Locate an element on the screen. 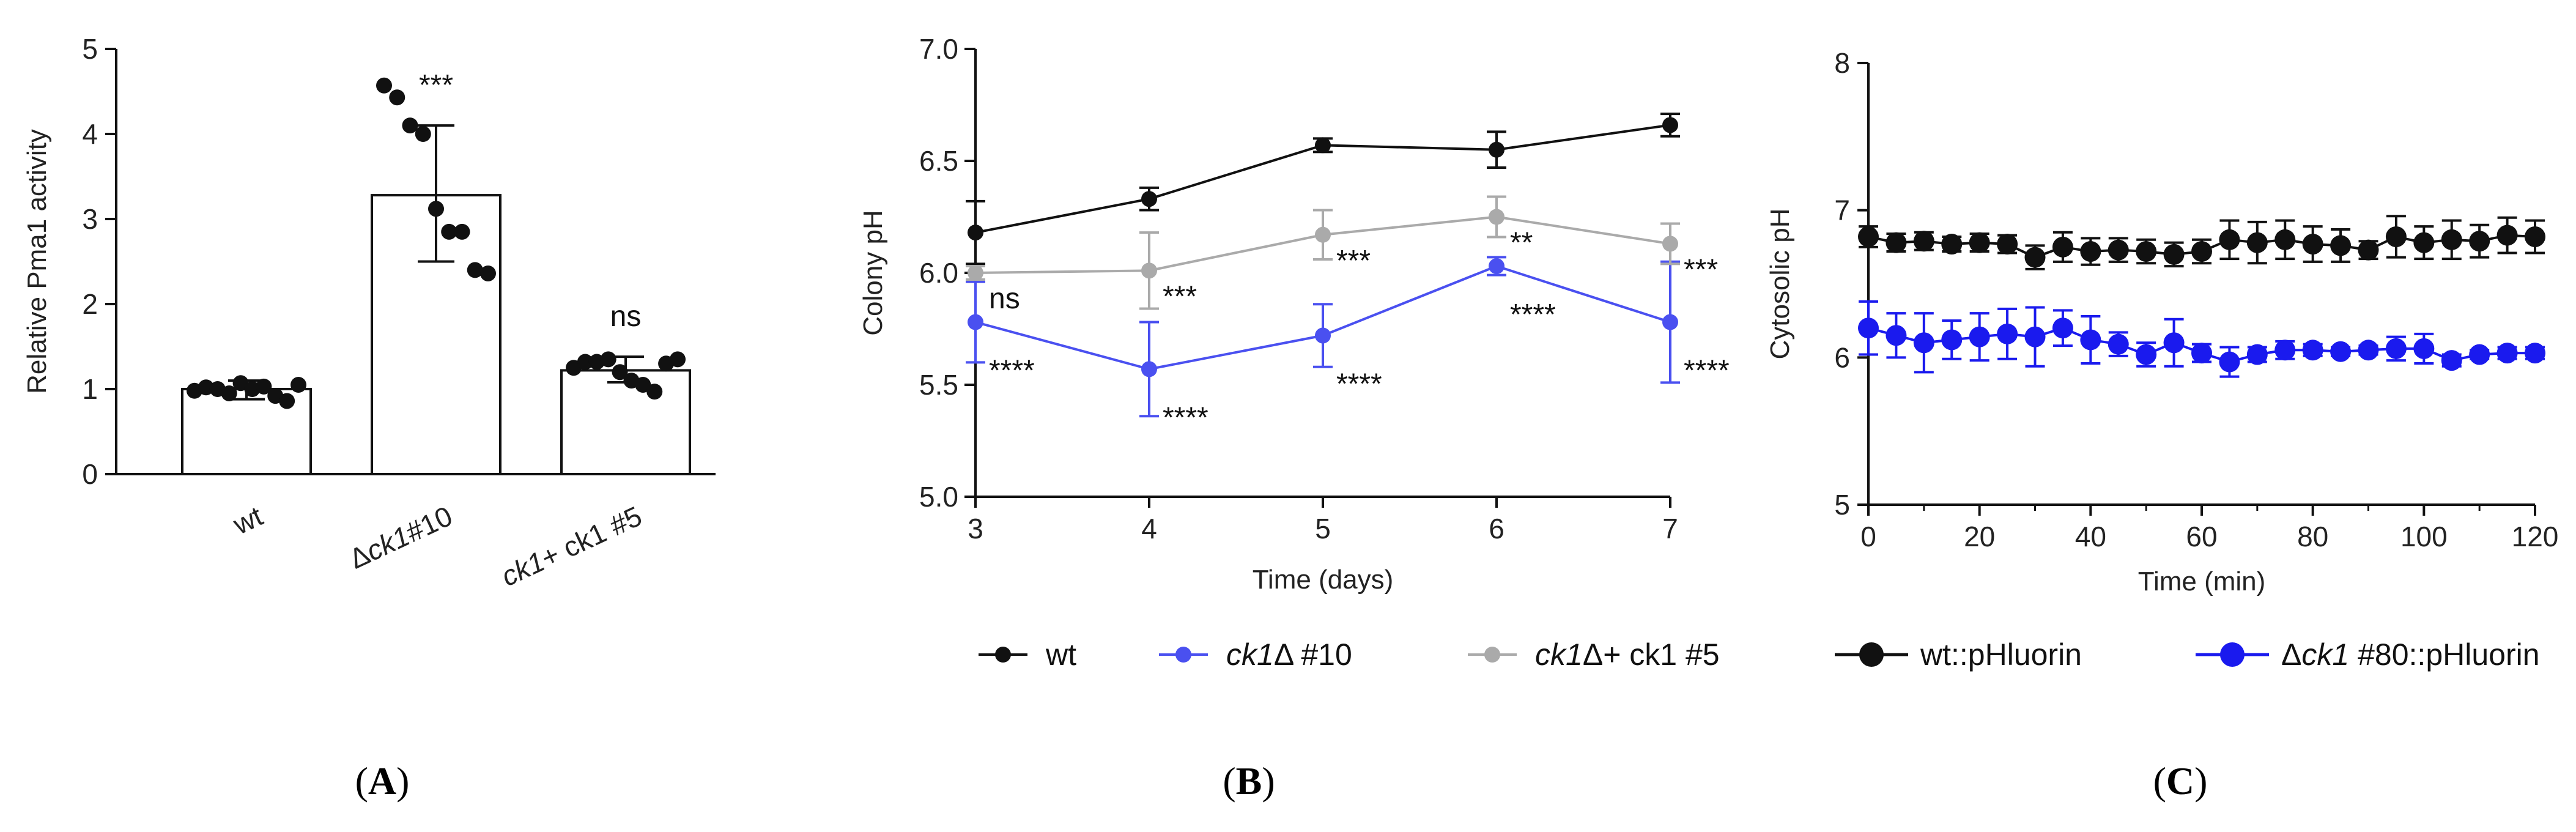  legend-label: wt::pHluorin is located at coordinates (2001, 655).